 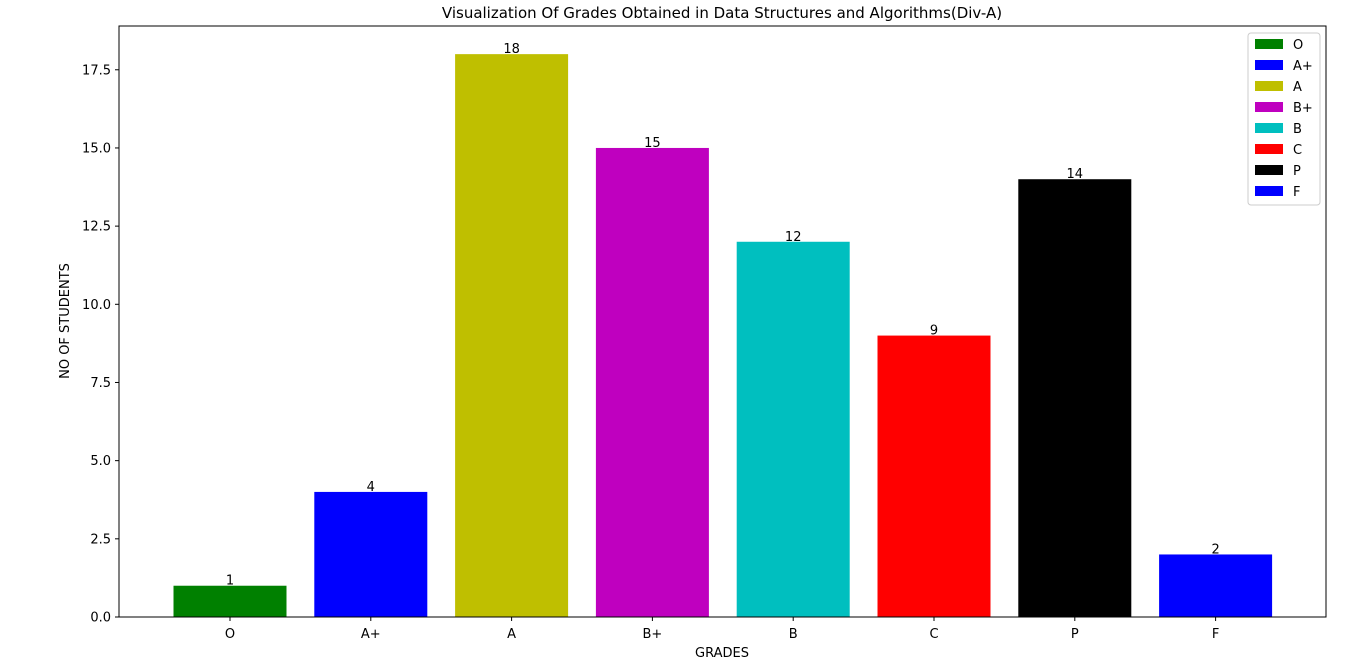 I want to click on legend-label: A, so click(x=1297, y=87).